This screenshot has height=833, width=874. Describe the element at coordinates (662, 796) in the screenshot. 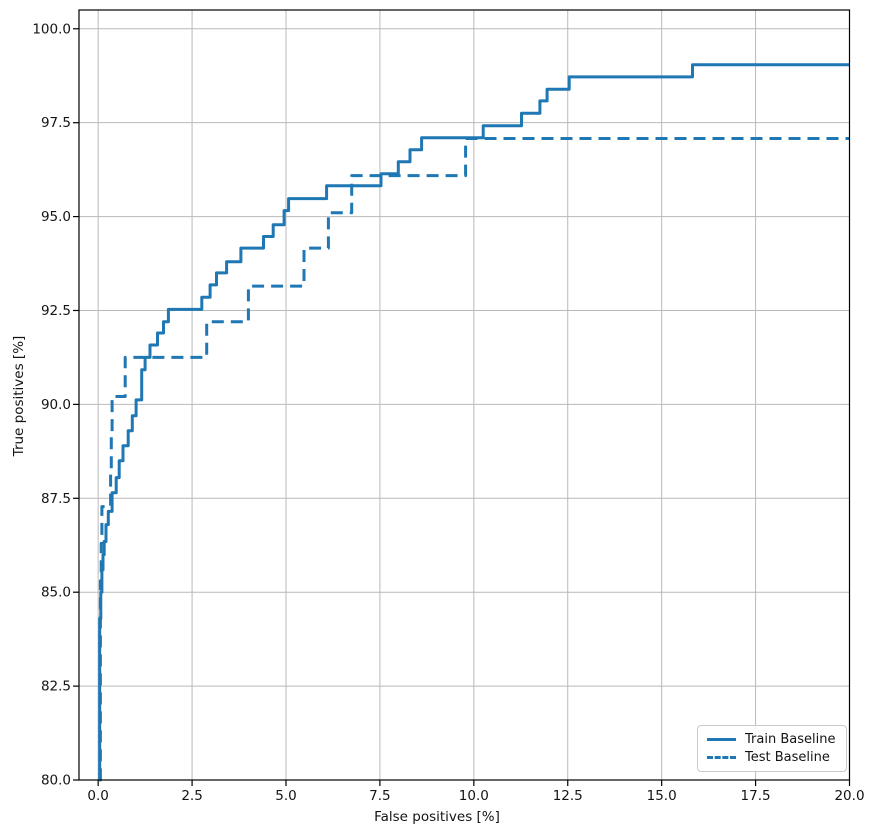

I see `x-tick-label: 15.0` at that location.